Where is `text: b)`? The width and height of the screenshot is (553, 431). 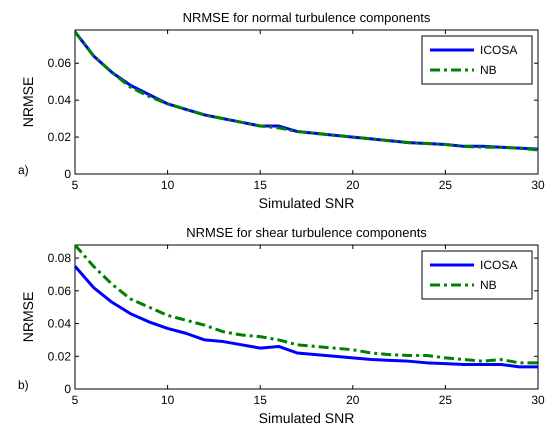 text: b) is located at coordinates (23, 385).